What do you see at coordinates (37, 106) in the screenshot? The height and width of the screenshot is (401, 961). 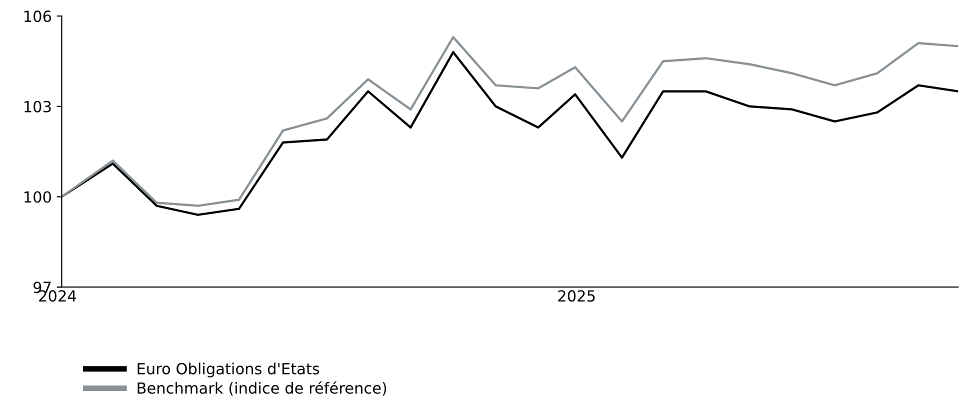 I see `y-tick-label: 103` at bounding box center [37, 106].